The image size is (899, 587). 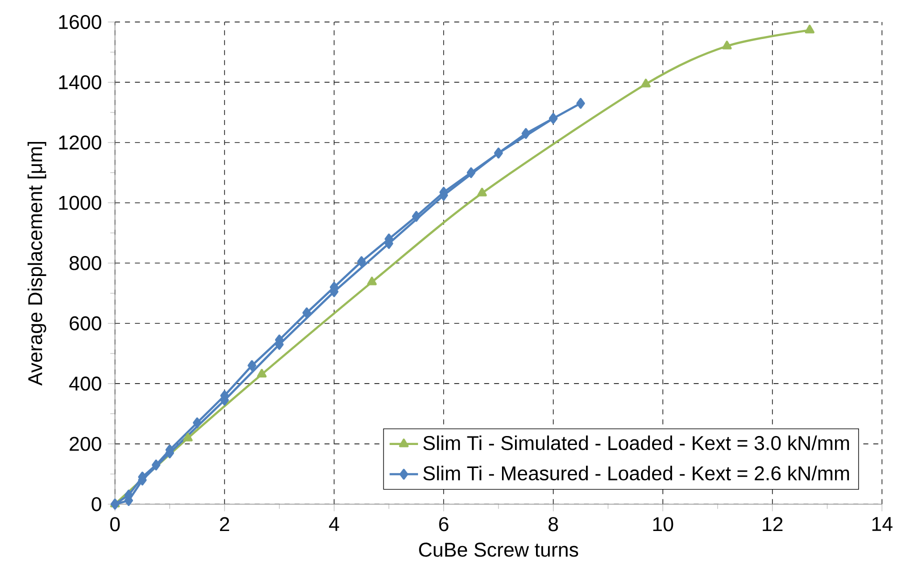 What do you see at coordinates (80, 21) in the screenshot?
I see `y-tick-label: 1600` at bounding box center [80, 21].